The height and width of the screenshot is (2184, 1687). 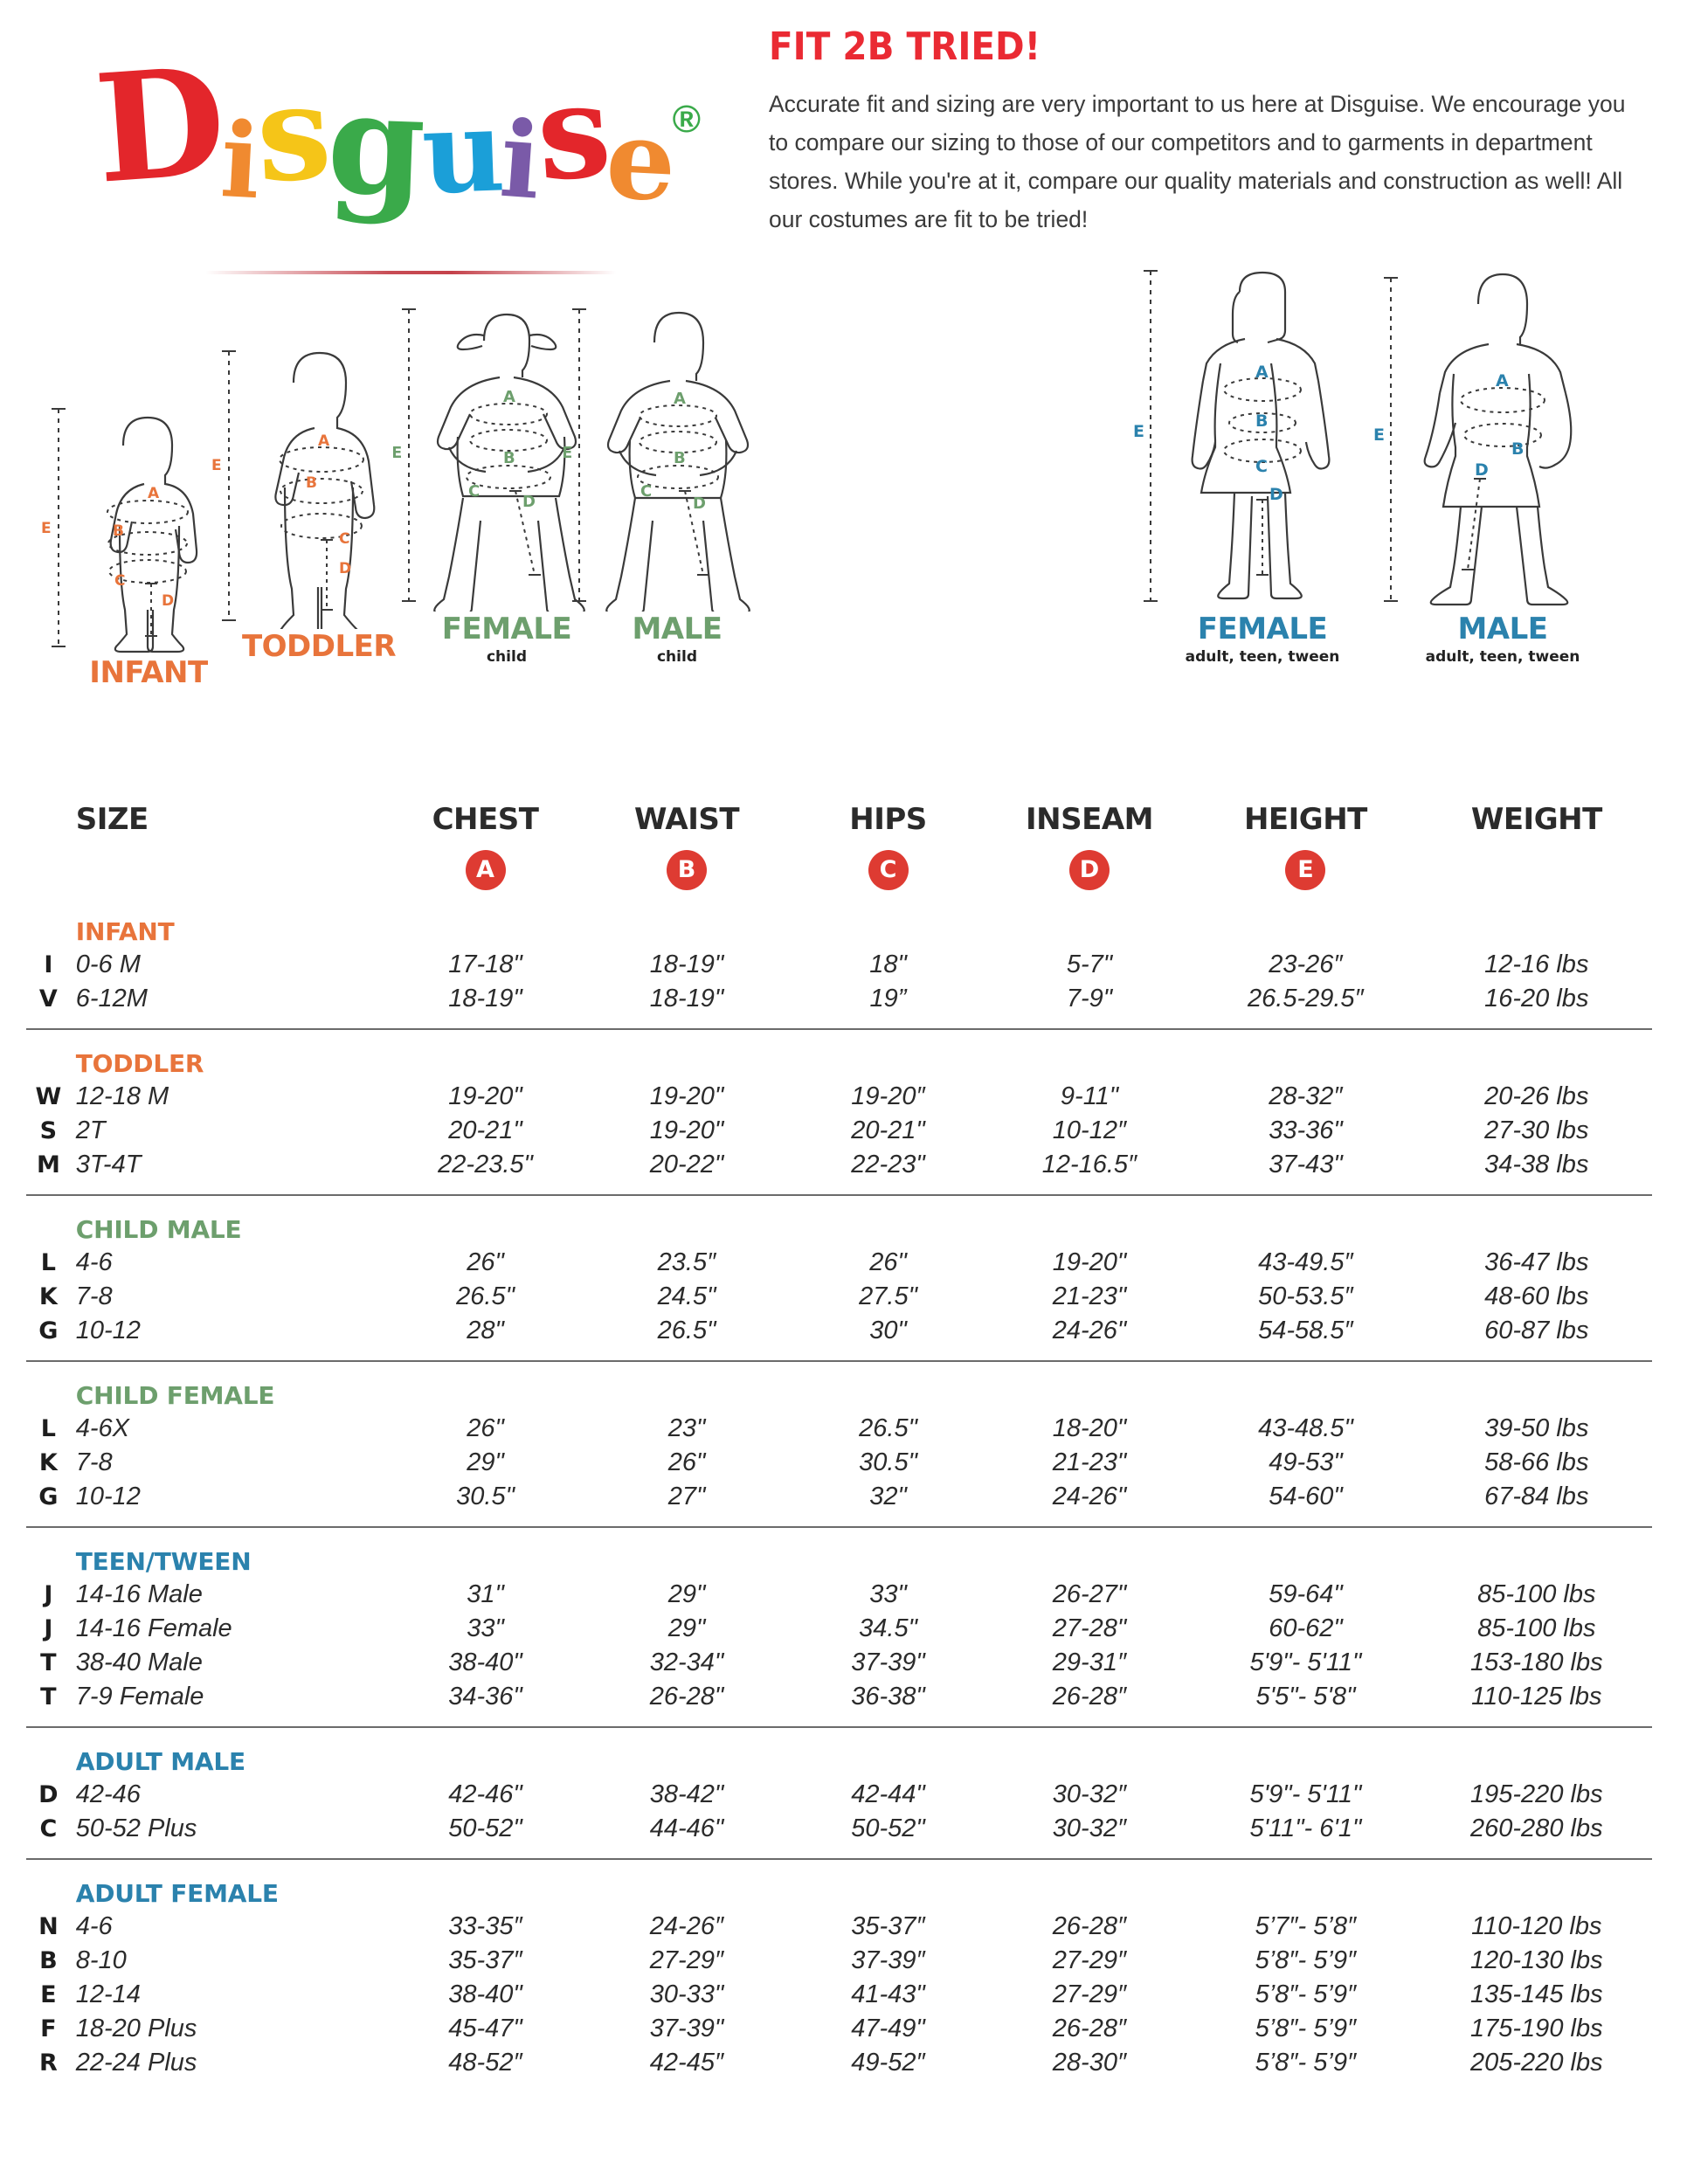 What do you see at coordinates (485, 1662) in the screenshot?
I see `row-chest: 38-40"` at bounding box center [485, 1662].